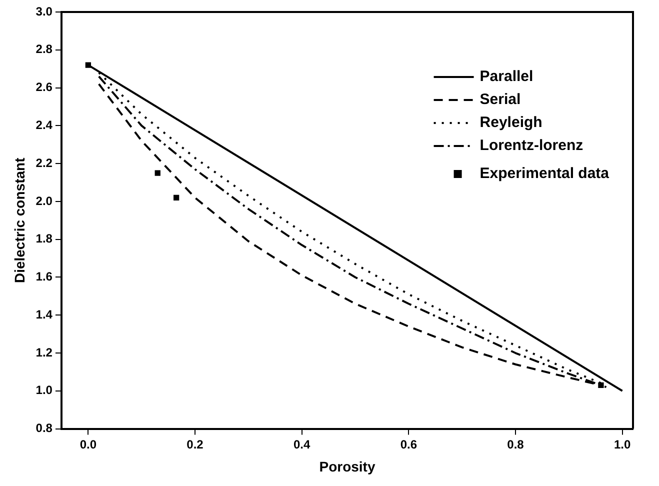 This screenshot has width=659, height=486. I want to click on legend-label: Experimental data, so click(545, 173).